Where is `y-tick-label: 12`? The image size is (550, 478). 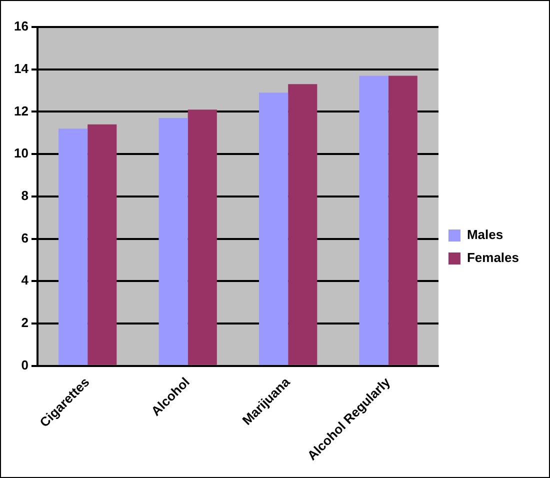
y-tick-label: 12 is located at coordinates (21, 110).